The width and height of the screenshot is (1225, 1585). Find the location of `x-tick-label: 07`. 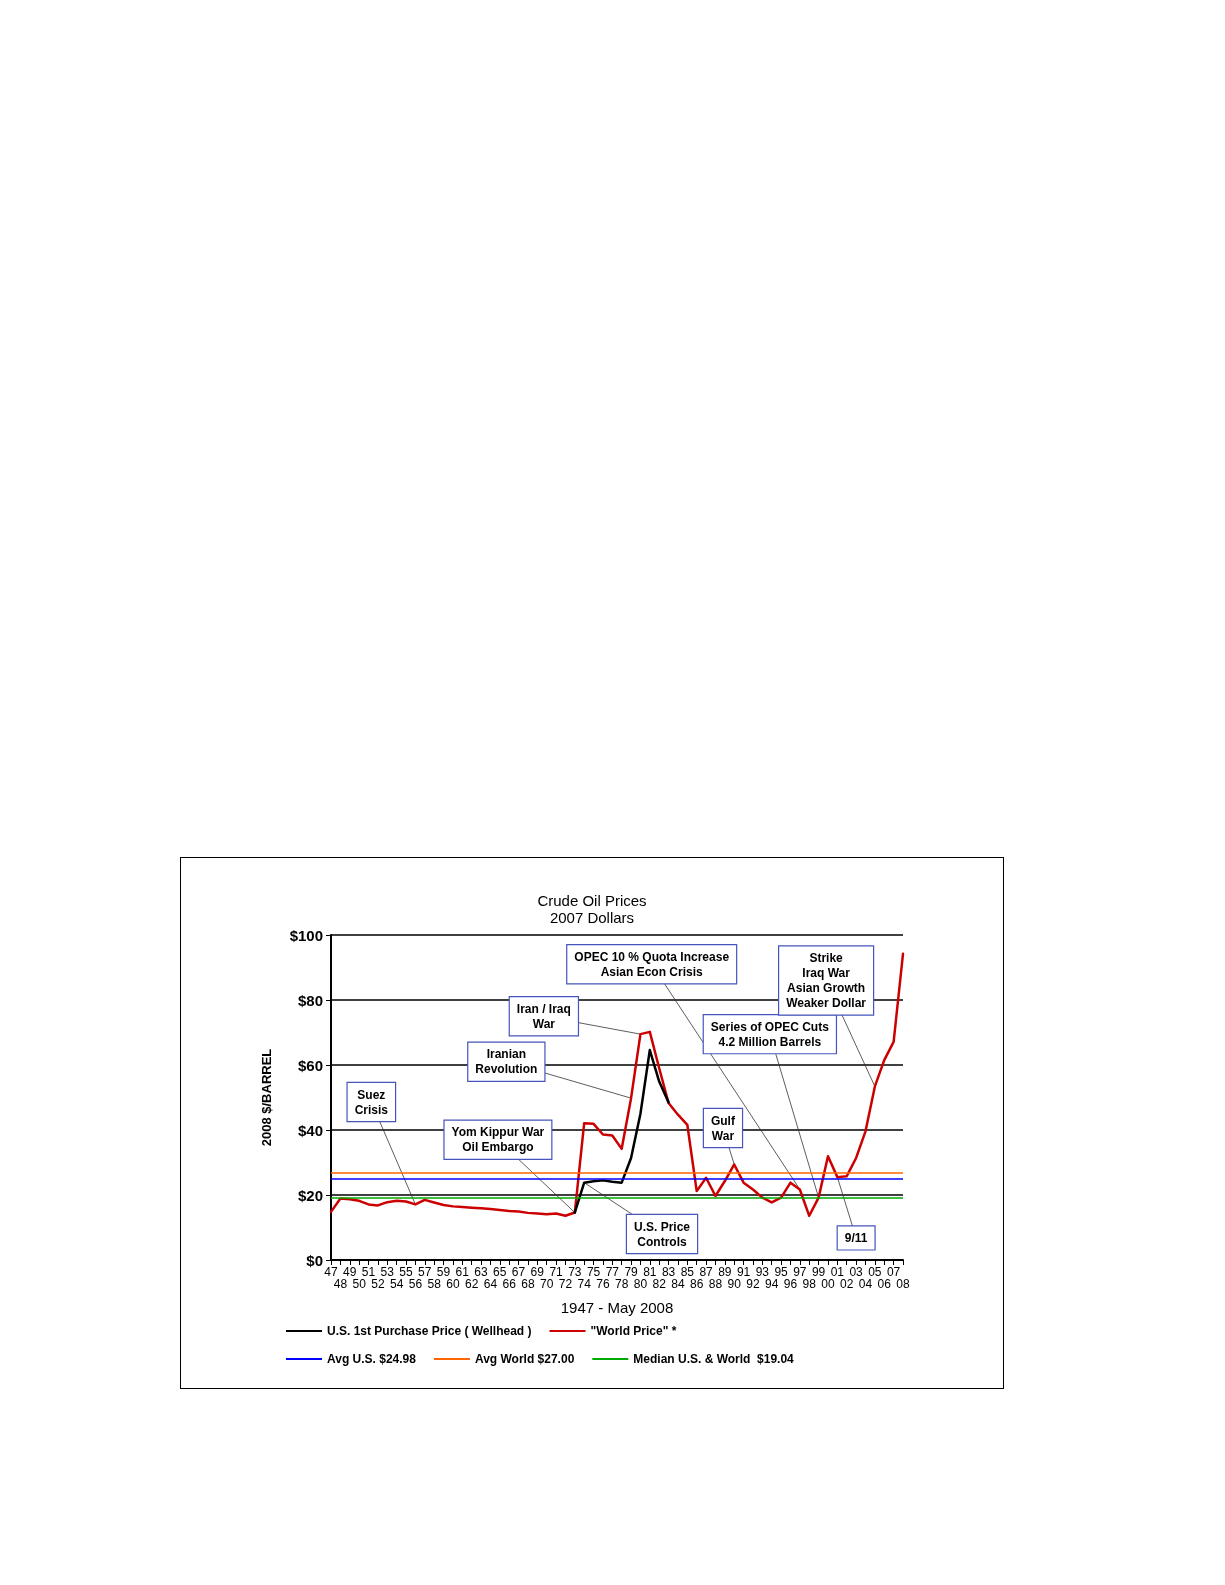

x-tick-label: 07 is located at coordinates (893, 1272).